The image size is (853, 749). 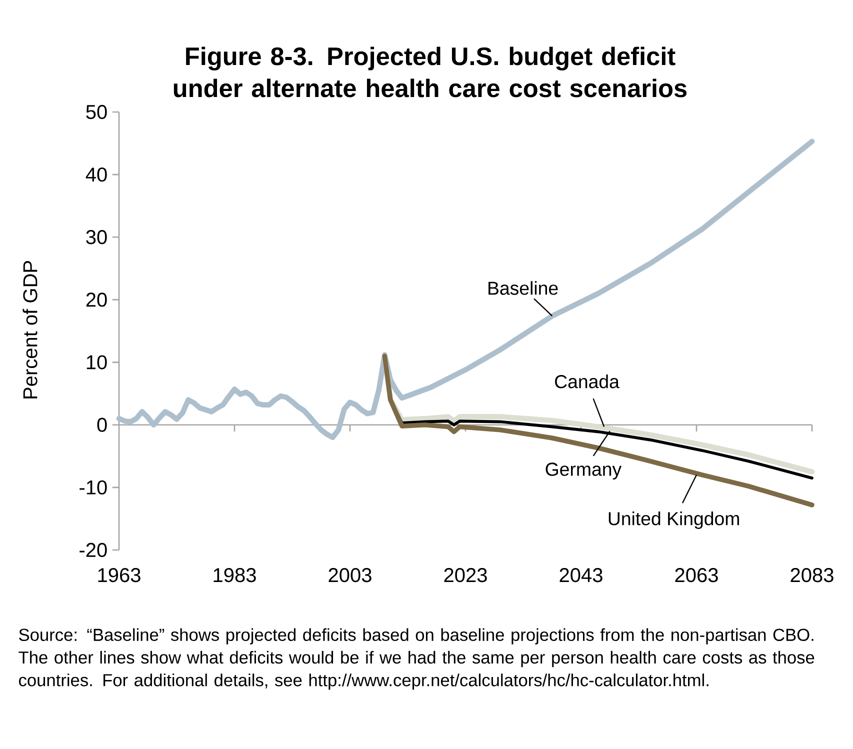 I want to click on y-tick-label: 10, so click(x=96, y=362).